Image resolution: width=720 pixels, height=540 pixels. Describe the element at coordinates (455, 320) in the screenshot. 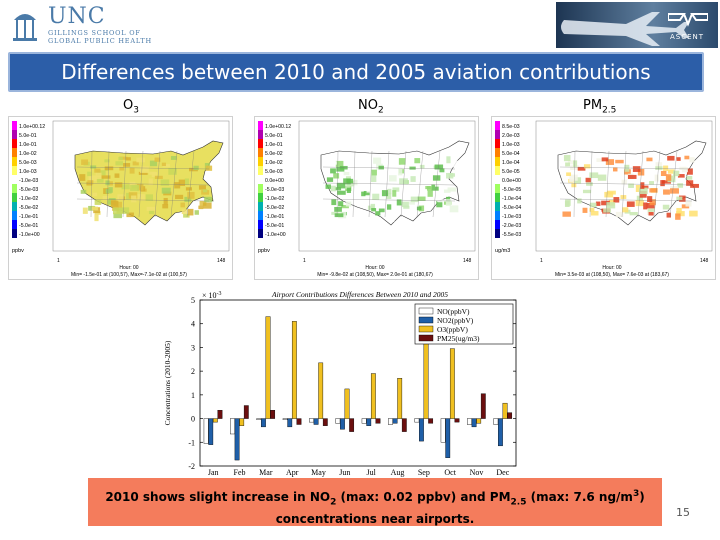

I see `legend-label: NO2(ppbV)` at that location.